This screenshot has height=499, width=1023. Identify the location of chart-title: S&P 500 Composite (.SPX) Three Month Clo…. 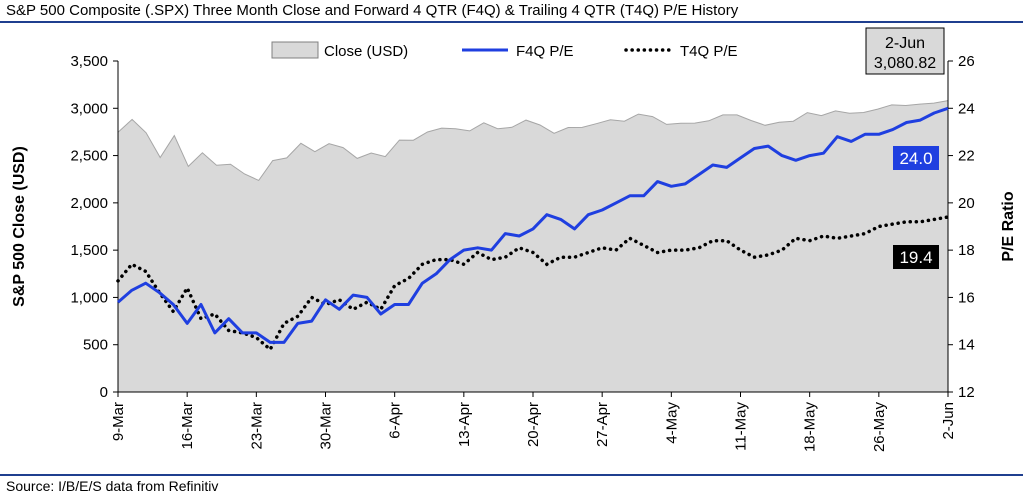
(372, 10).